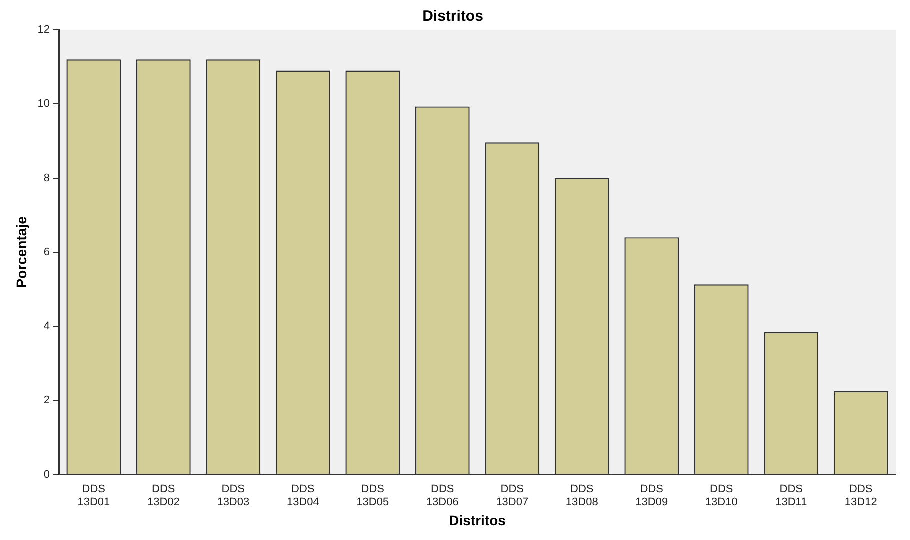 The width and height of the screenshot is (910, 540). Describe the element at coordinates (721, 496) in the screenshot. I see `x-tick-label: DDS 13D10` at that location.